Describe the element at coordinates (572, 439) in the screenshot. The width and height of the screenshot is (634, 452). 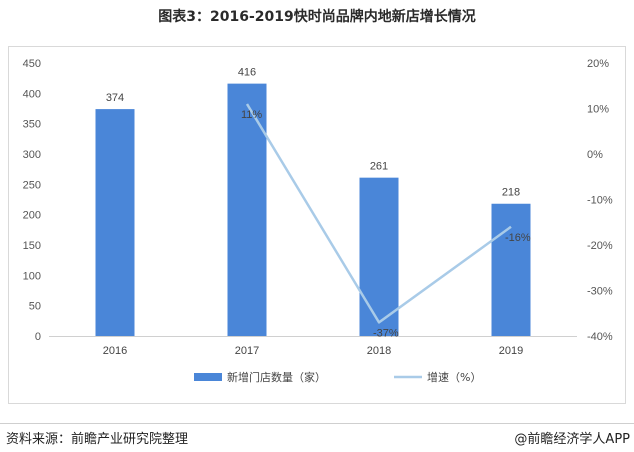
I see `publisher-credit: @前瞻经济学人APP` at that location.